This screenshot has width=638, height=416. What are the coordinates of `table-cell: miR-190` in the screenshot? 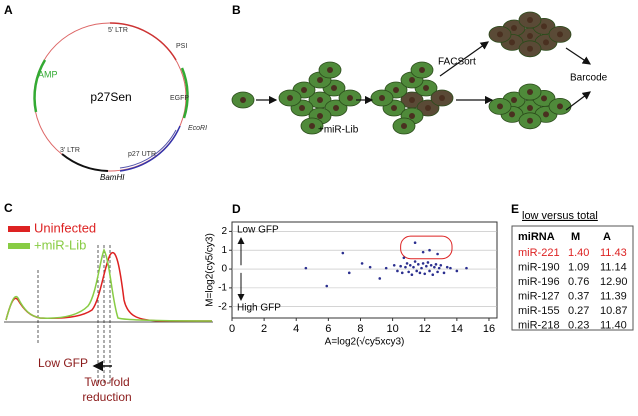 It's located at (539, 267).